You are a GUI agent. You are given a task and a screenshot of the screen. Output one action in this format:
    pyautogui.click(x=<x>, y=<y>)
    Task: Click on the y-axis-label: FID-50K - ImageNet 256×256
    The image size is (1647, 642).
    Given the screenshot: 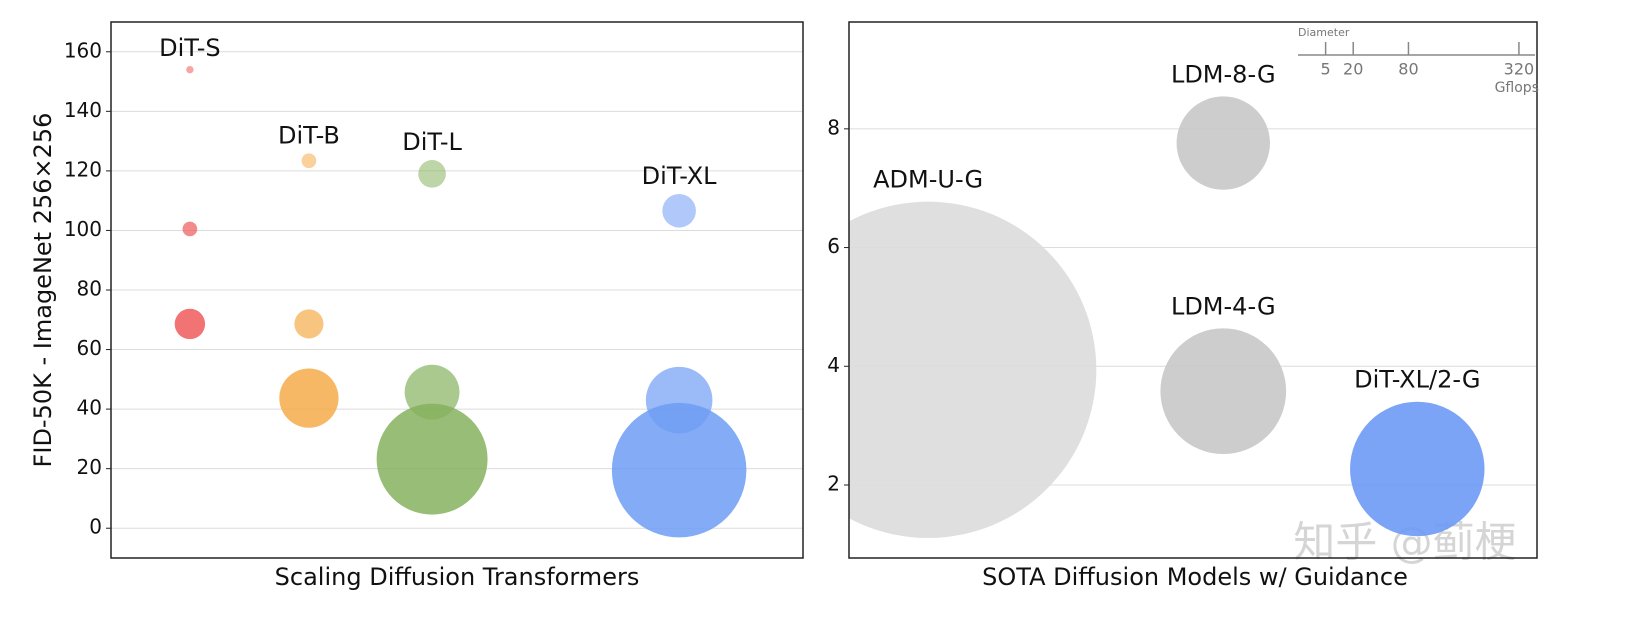 What is the action you would take?
    pyautogui.click(x=43, y=290)
    